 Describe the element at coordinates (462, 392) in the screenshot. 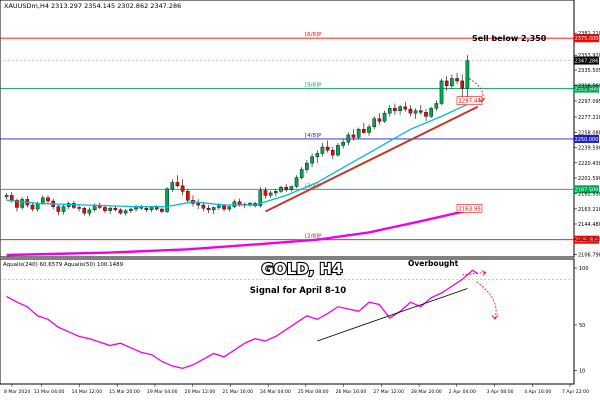

I see `time-tick-label: 2 Apr 04:00` at that location.